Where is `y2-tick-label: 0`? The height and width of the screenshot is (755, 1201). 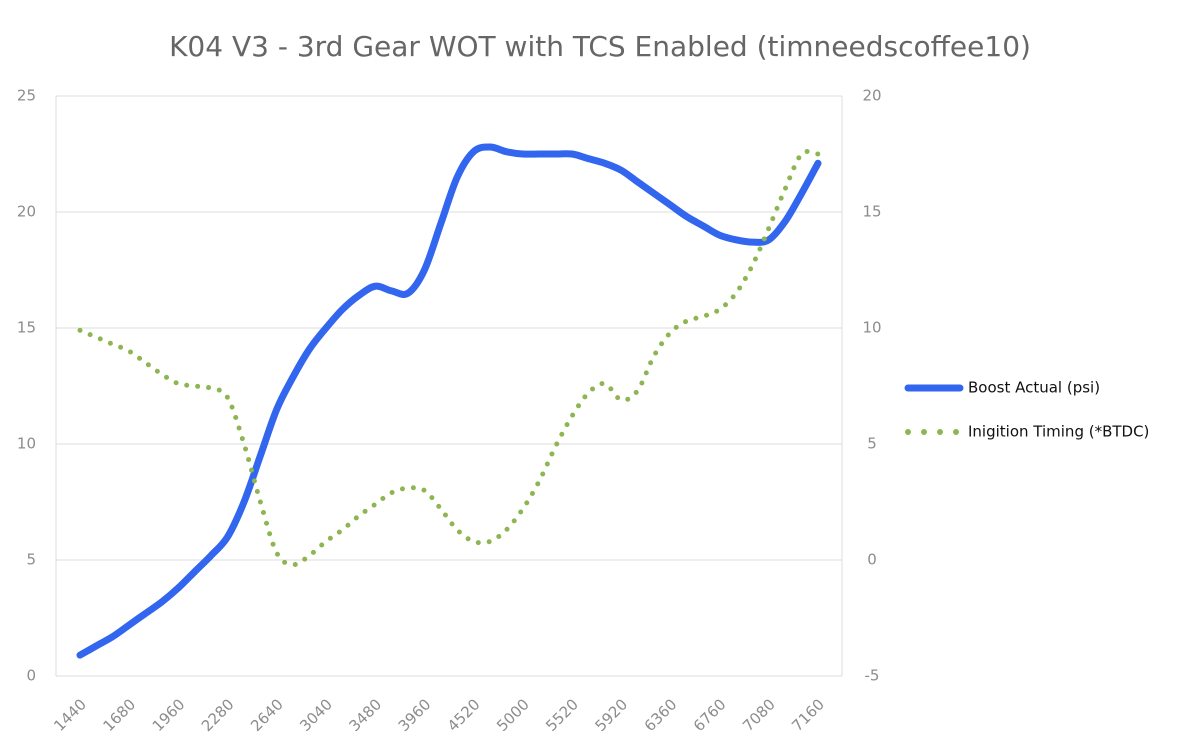 y2-tick-label: 0 is located at coordinates (872, 560).